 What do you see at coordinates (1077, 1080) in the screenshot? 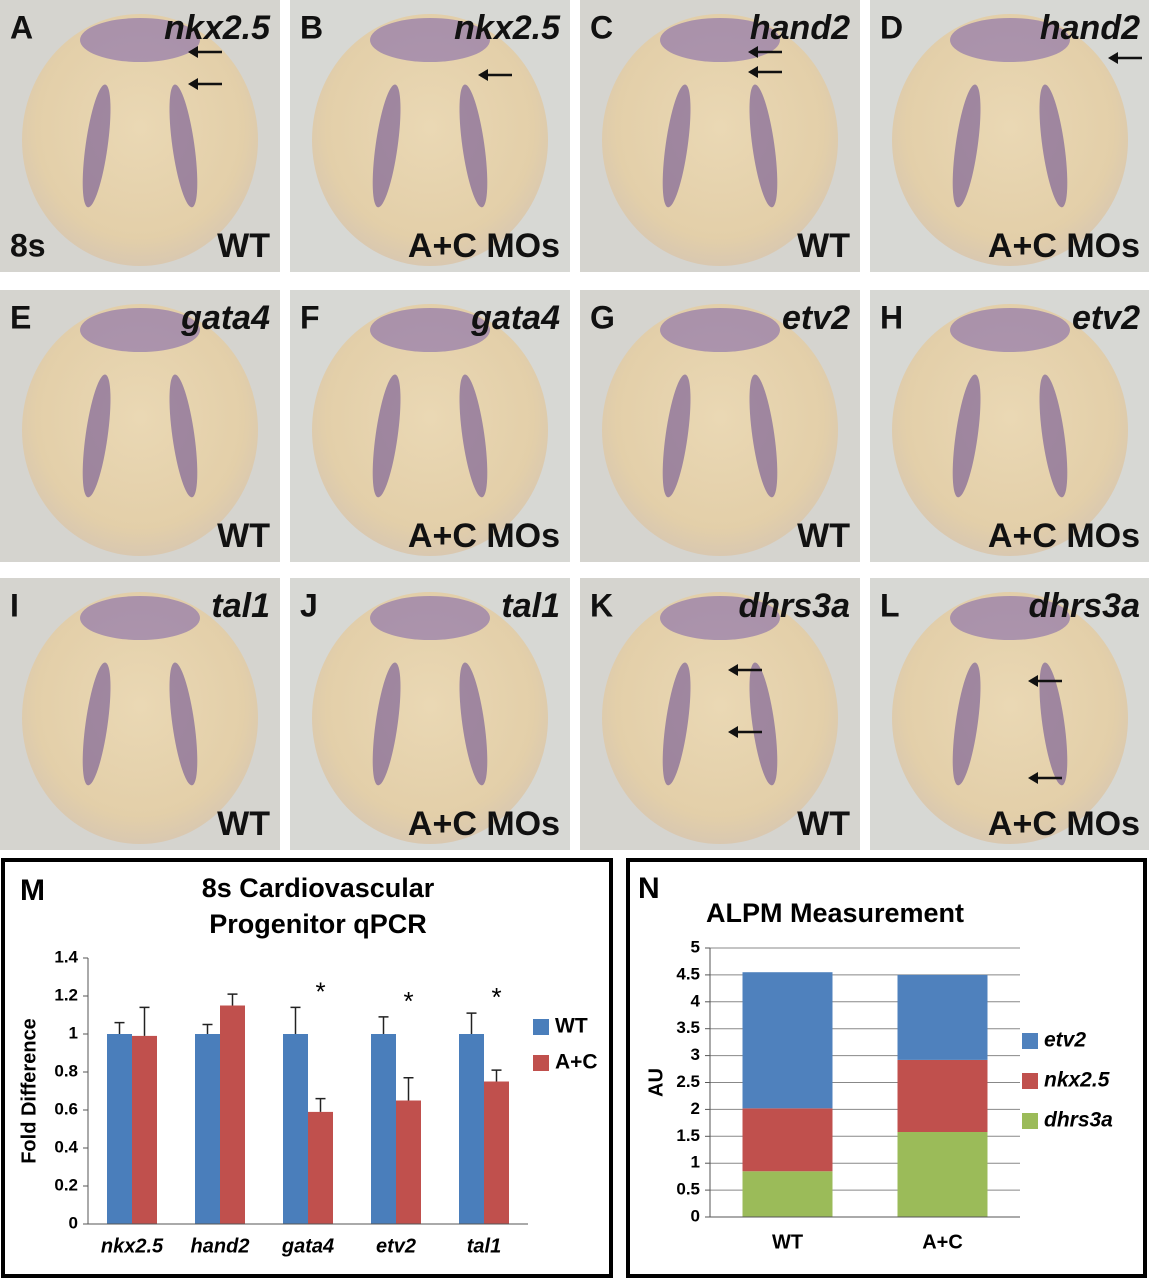
I see `legend-label: nkx2.5` at bounding box center [1077, 1080].